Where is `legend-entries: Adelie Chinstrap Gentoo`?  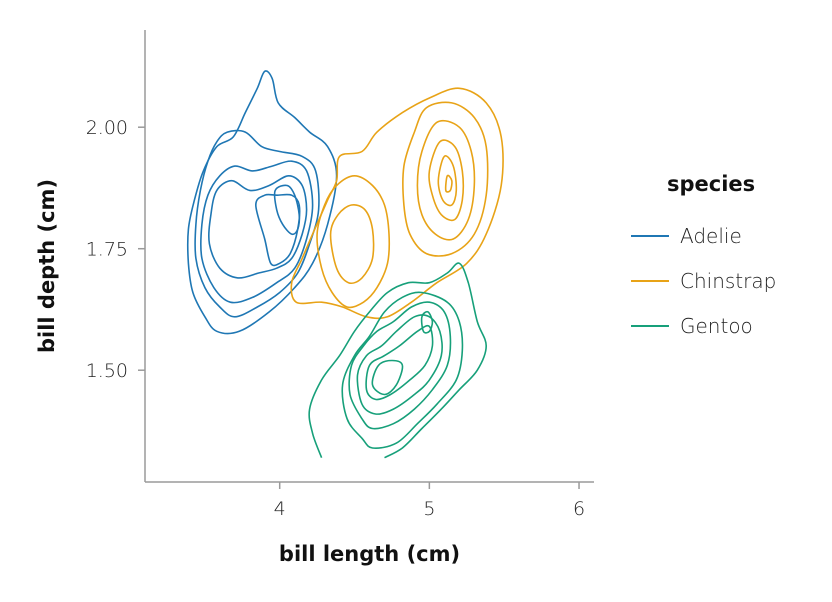
legend-entries: Adelie Chinstrap Gentoo is located at coordinates (703, 281).